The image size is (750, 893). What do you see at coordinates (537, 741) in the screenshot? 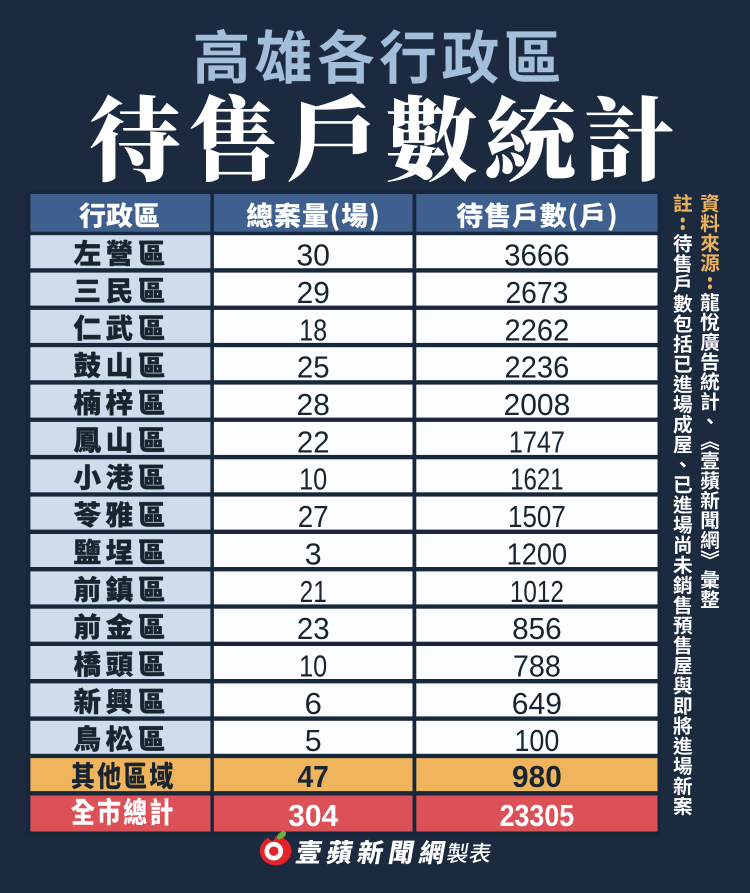
I see `svg-text: 100` at bounding box center [537, 741].